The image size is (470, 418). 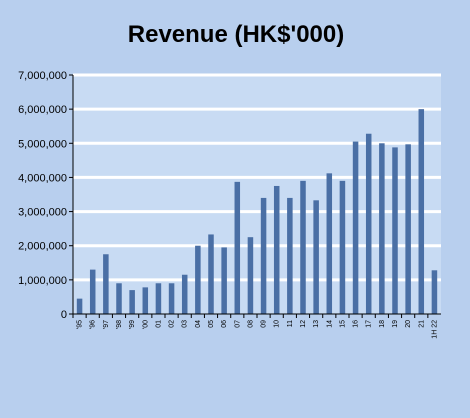 I want to click on x-tick-label: '00, so click(x=145, y=324).